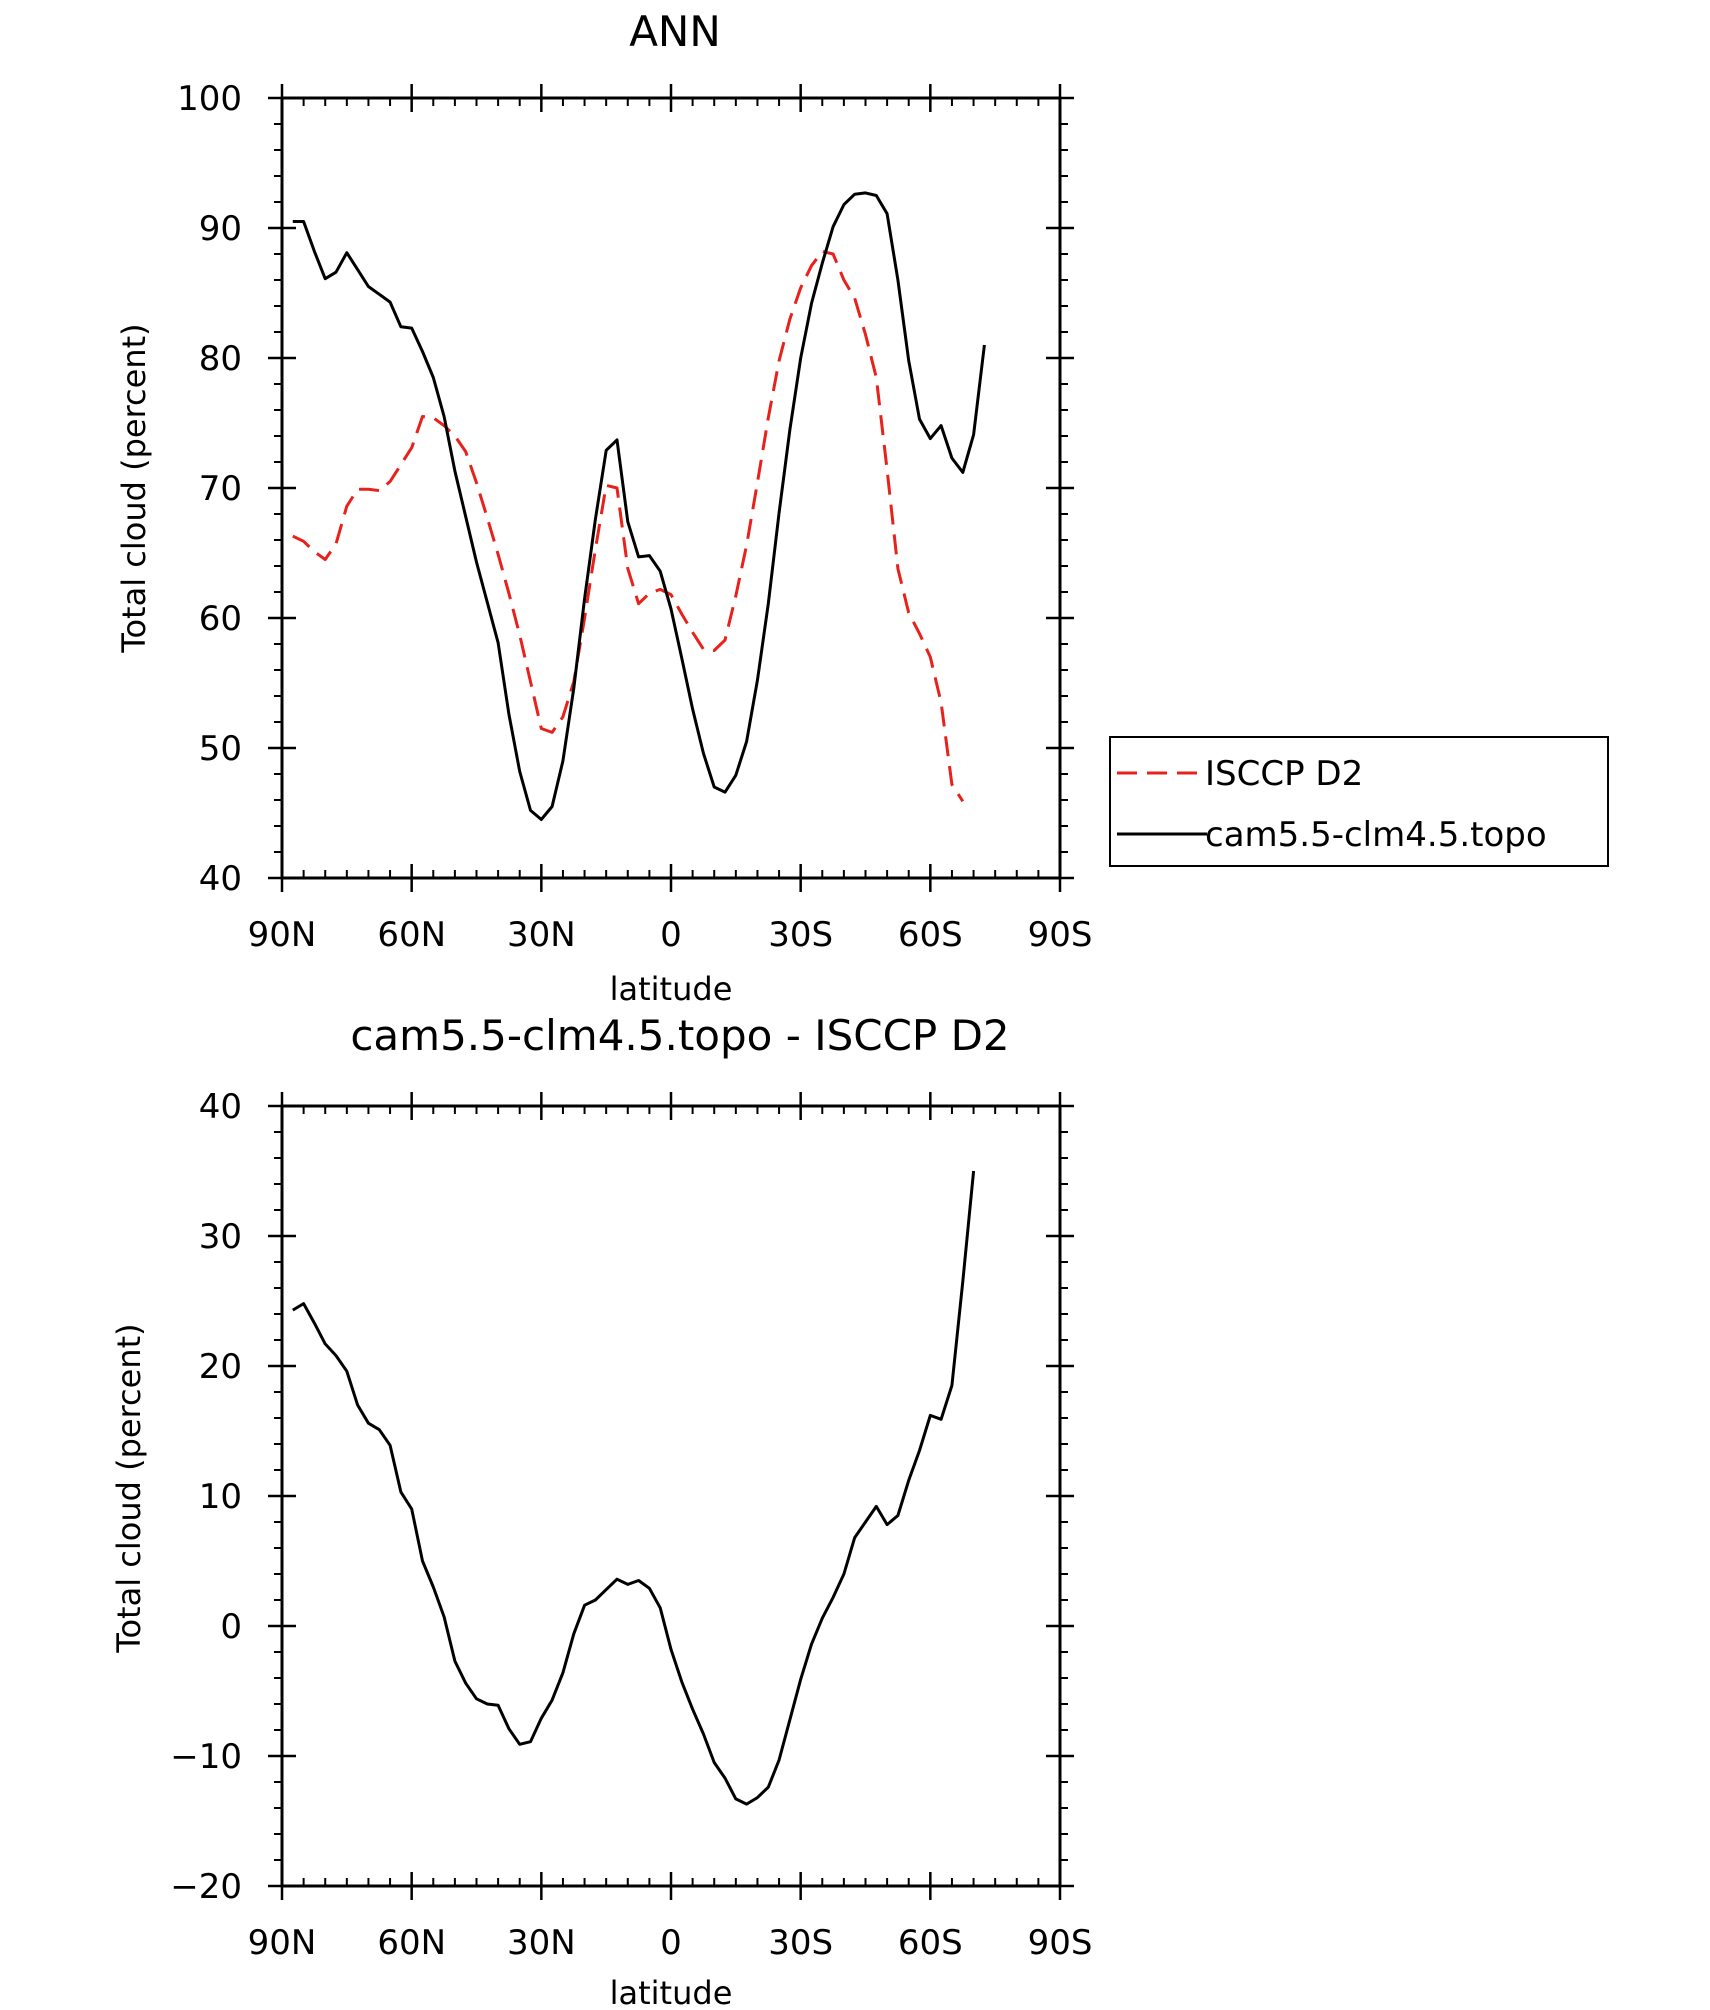 The image size is (1710, 2010). Describe the element at coordinates (220, 1107) in the screenshot. I see `bottom-ytick-label: 40` at that location.